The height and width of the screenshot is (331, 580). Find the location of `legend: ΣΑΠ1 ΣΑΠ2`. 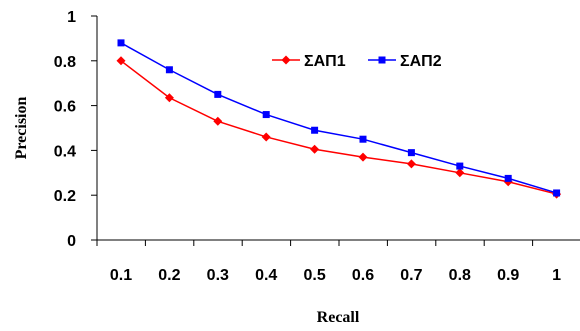

legend: ΣΑΠ1 ΣΑΠ2 is located at coordinates (357, 61).